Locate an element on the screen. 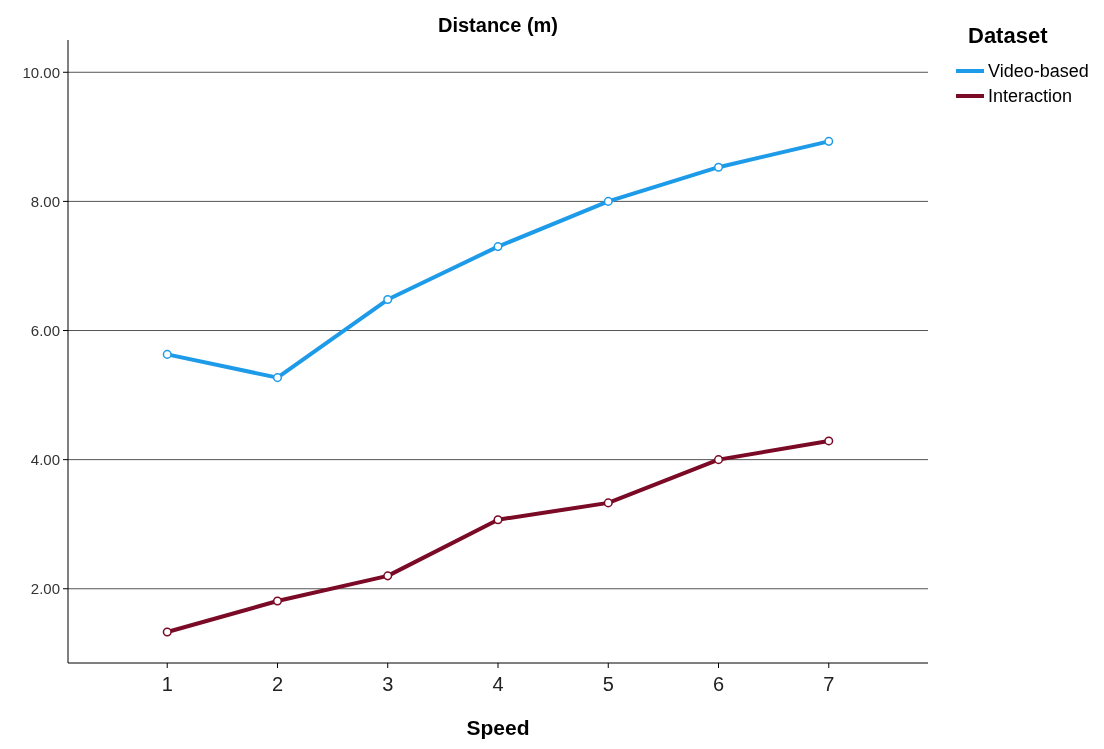  legend-label: Video-based is located at coordinates (1038, 71).